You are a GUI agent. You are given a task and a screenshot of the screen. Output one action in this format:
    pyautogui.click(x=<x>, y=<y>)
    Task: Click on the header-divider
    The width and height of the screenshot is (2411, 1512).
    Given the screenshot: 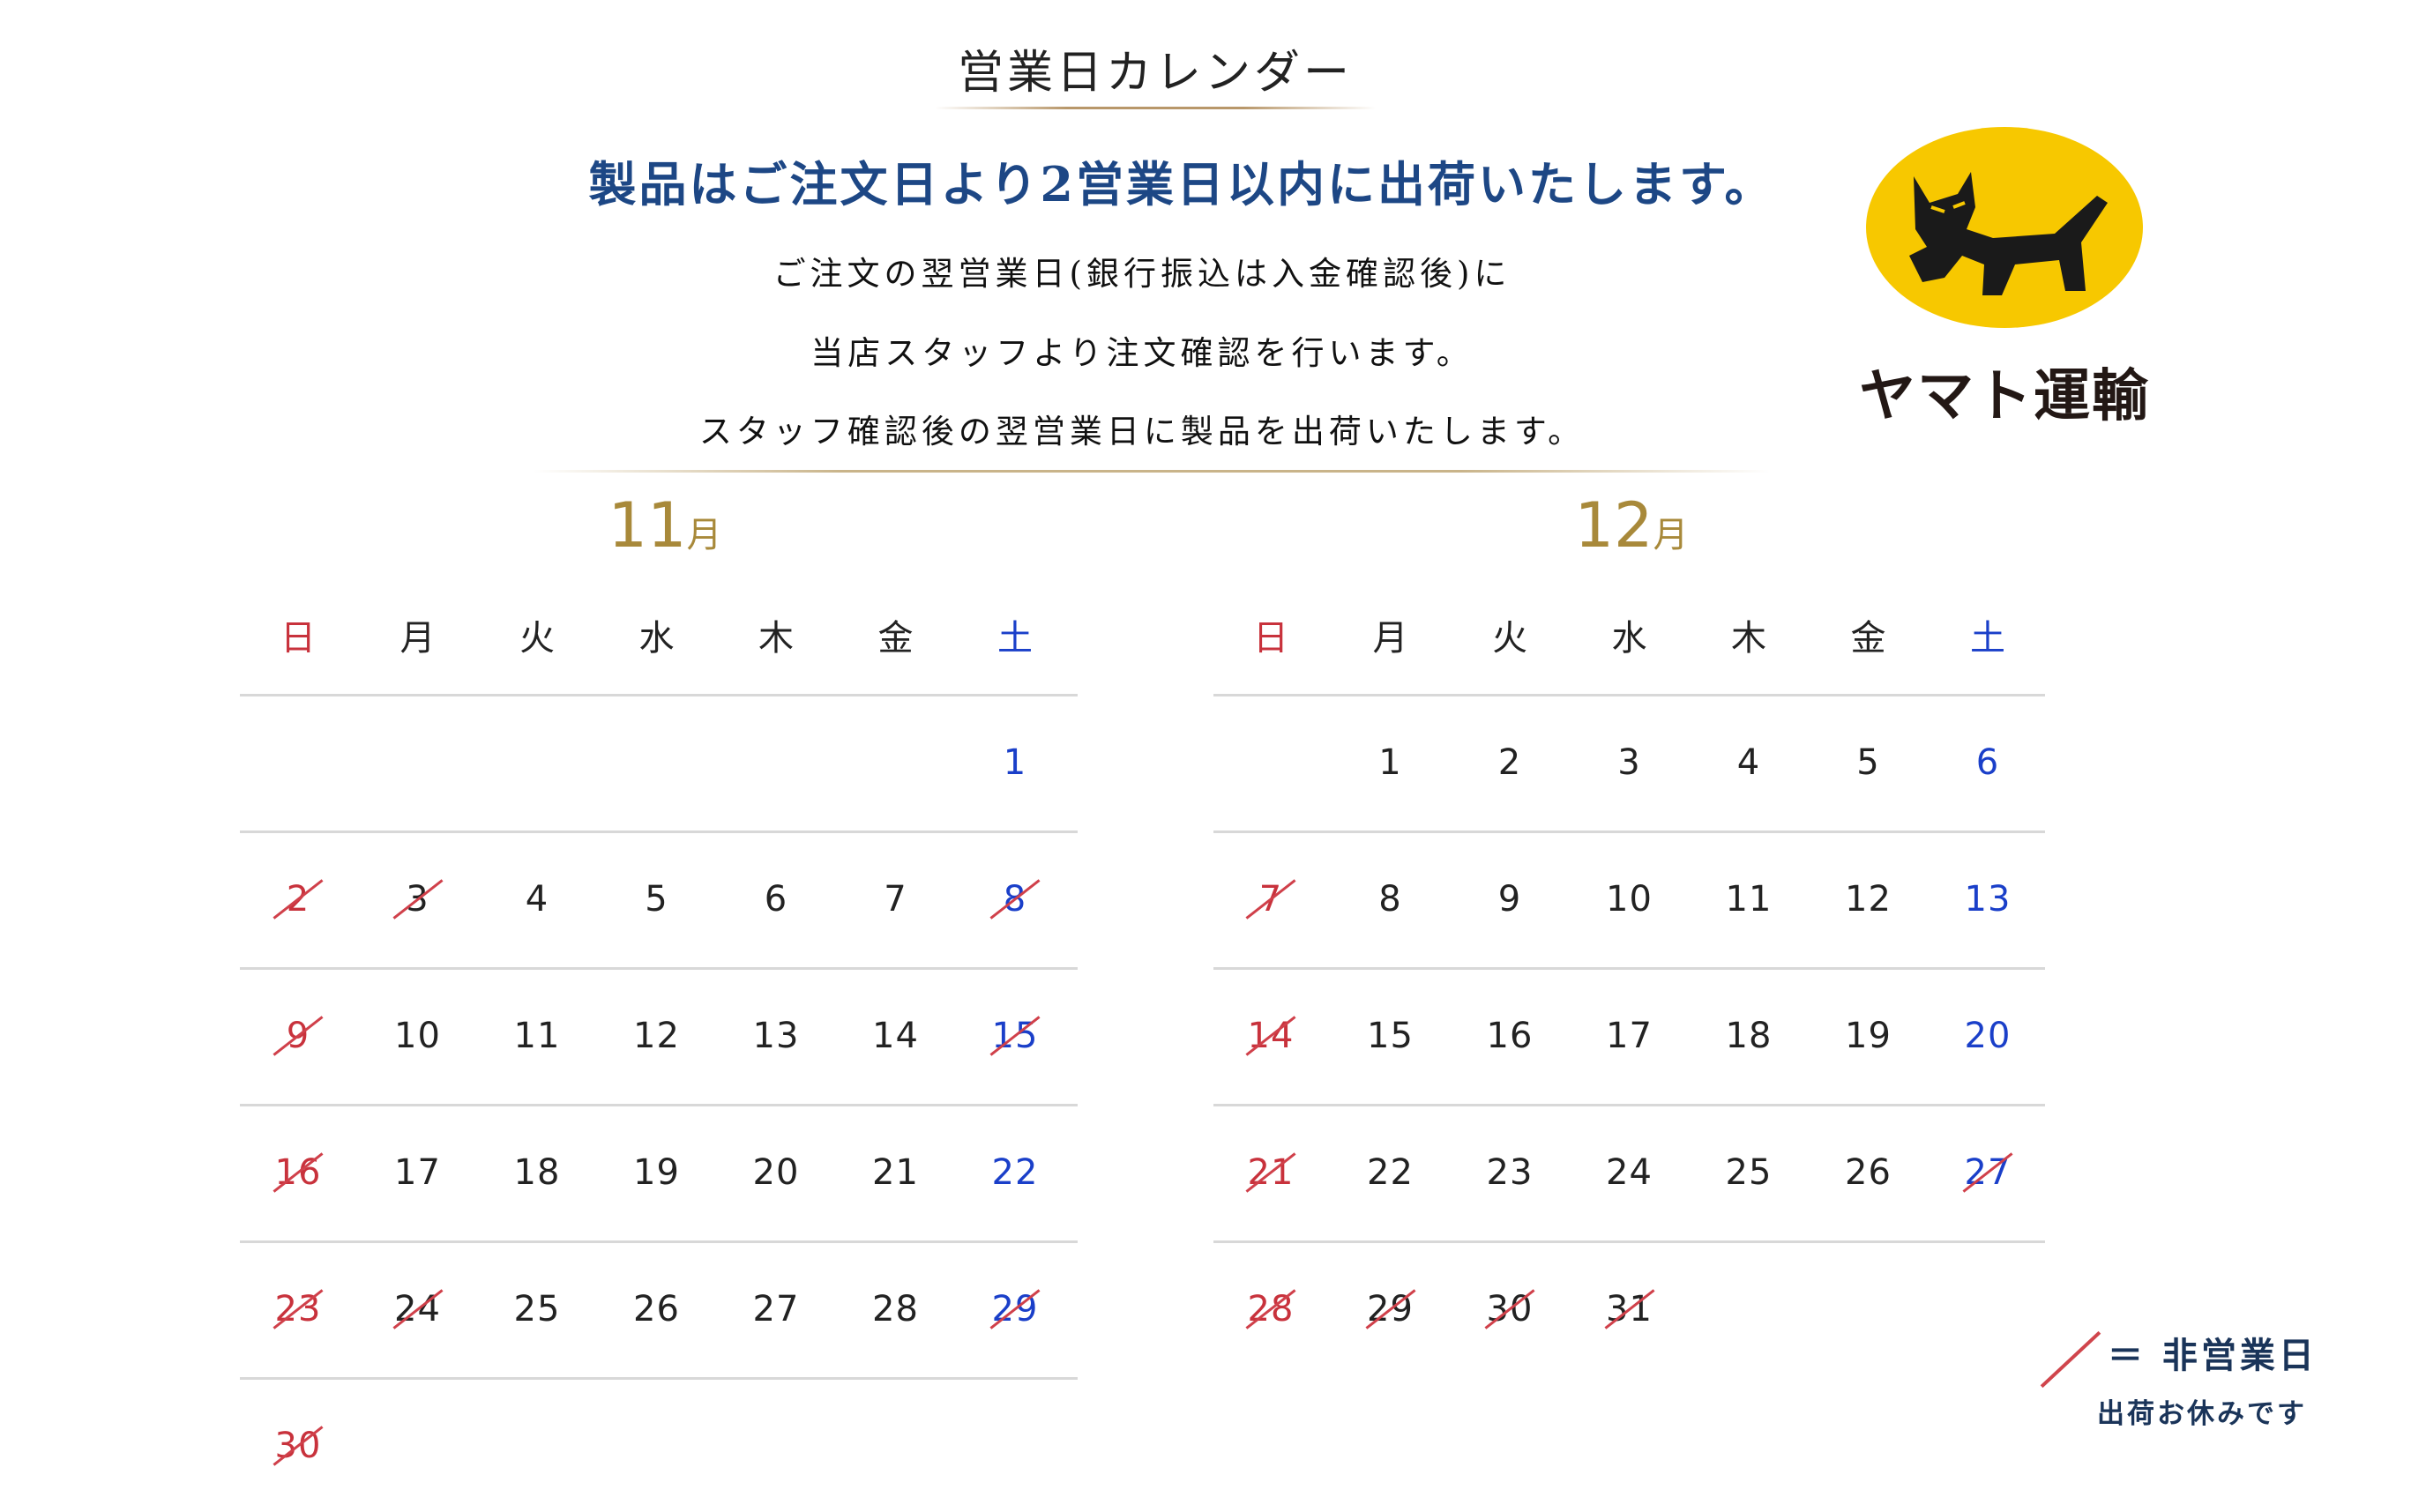 What is the action you would take?
    pyautogui.click(x=1152, y=472)
    